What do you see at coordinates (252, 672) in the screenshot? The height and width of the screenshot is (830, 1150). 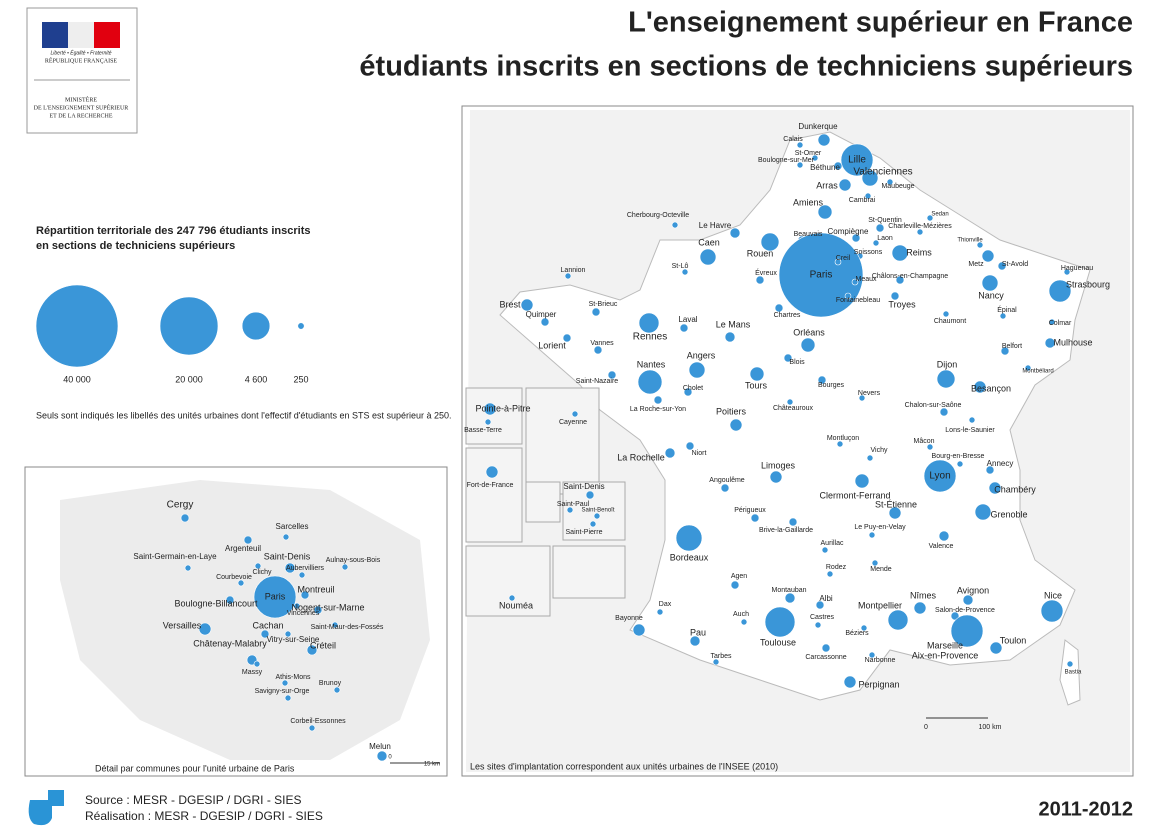 I see `city-label: Massy` at bounding box center [252, 672].